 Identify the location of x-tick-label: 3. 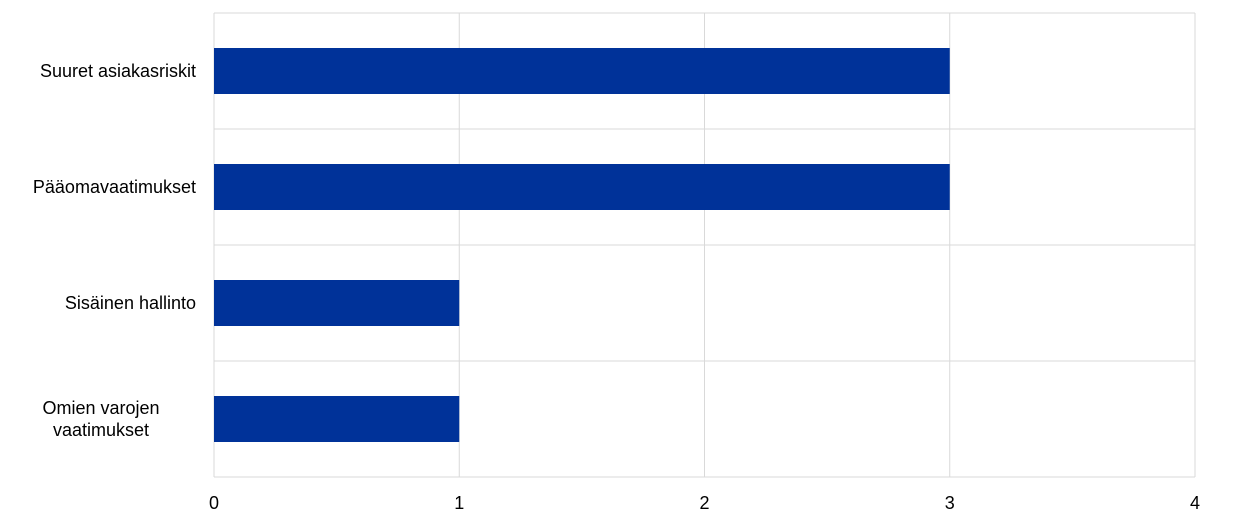
(950, 503).